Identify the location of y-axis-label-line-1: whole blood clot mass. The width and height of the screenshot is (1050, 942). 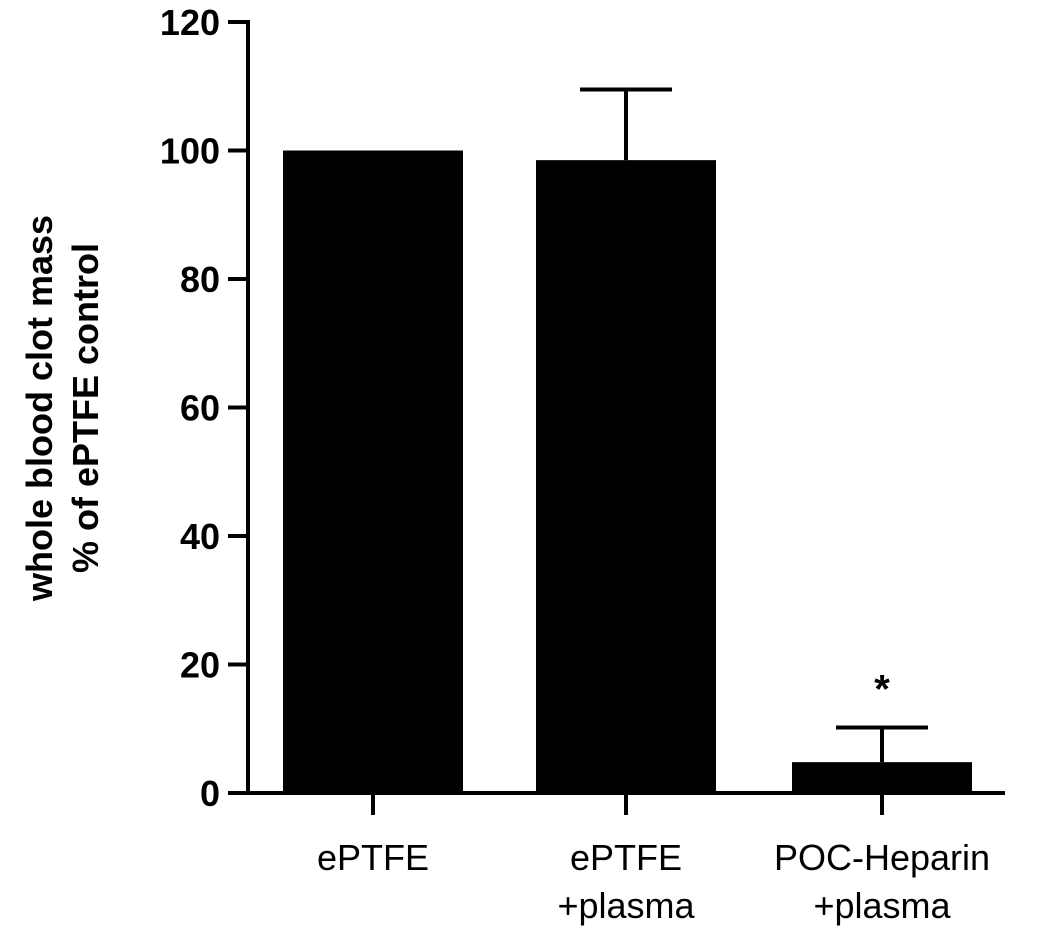
(39, 408).